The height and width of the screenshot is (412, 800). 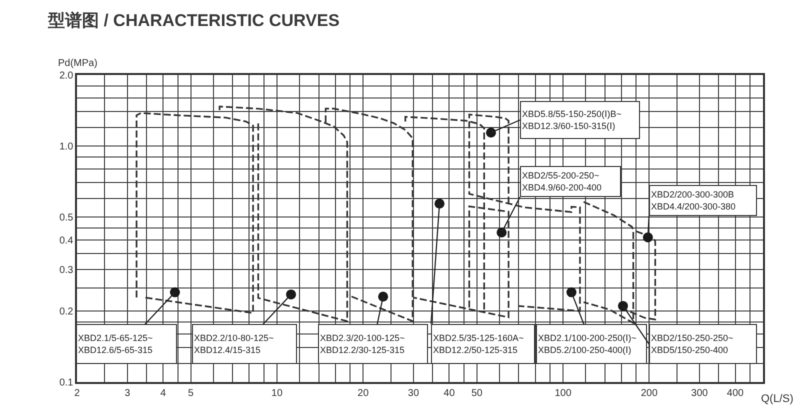 I want to click on x-tick-label: 200, so click(x=649, y=393).